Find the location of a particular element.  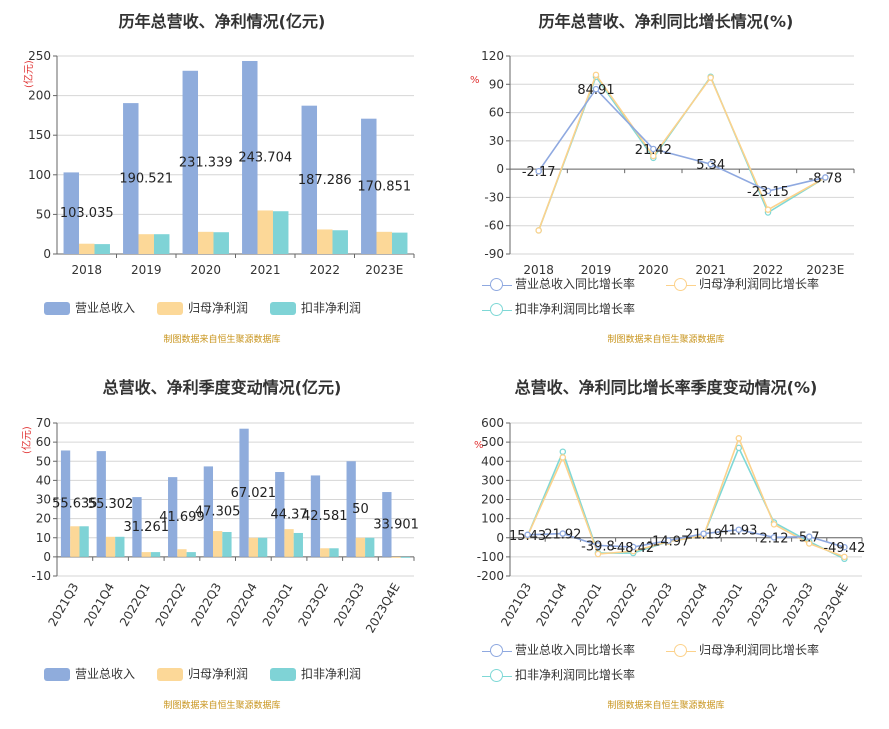

chart-title: 历年总营收、净利情况(亿元) is located at coordinates (222, 21).